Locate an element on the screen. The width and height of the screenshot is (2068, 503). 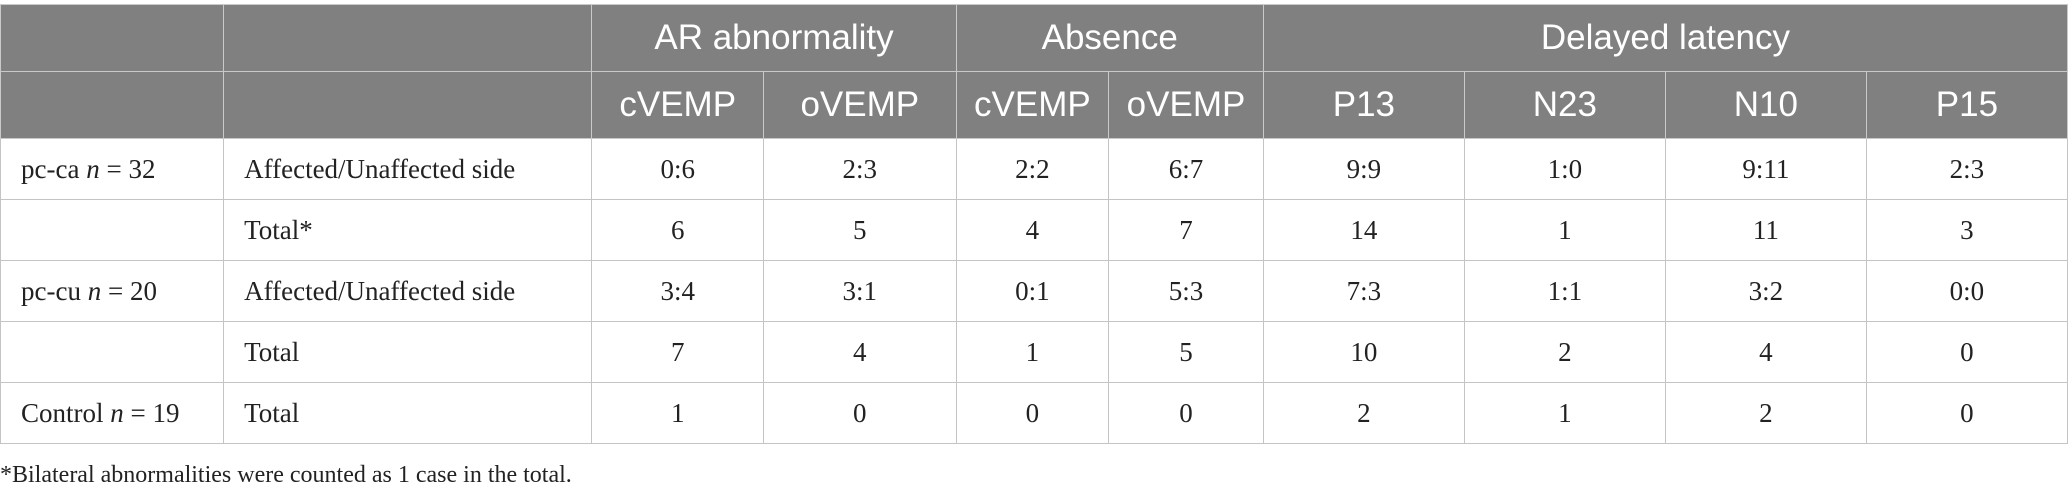
table-cell: 14 is located at coordinates (1363, 230).